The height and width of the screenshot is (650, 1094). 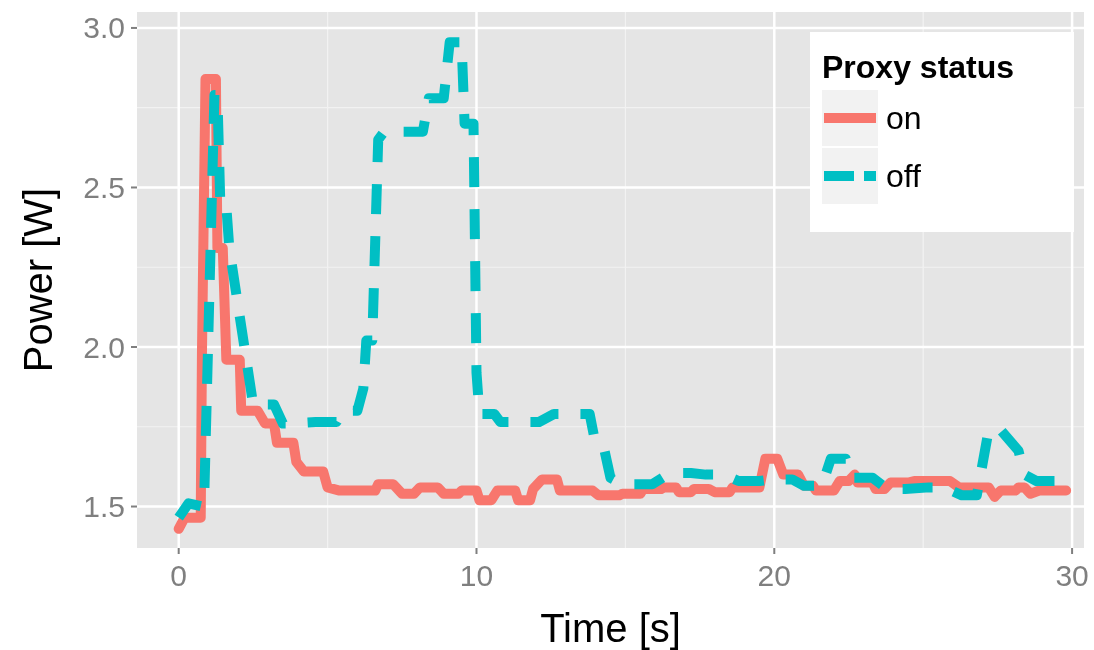 What do you see at coordinates (38, 280) in the screenshot?
I see `y-axis-title: Power [W]` at bounding box center [38, 280].